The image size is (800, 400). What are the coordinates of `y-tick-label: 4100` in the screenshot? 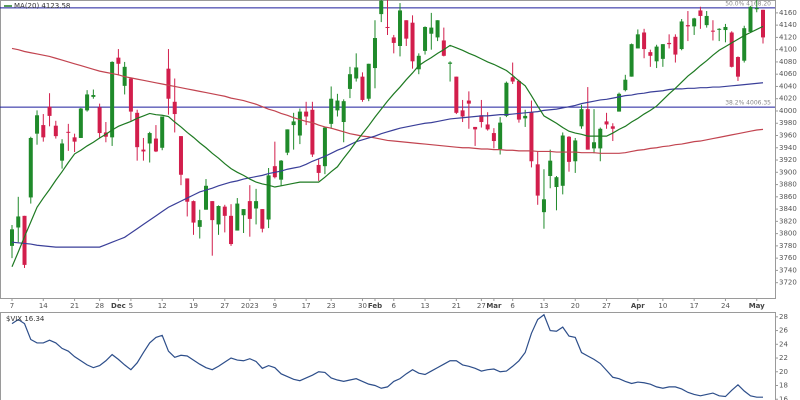 It's located at (788, 50).